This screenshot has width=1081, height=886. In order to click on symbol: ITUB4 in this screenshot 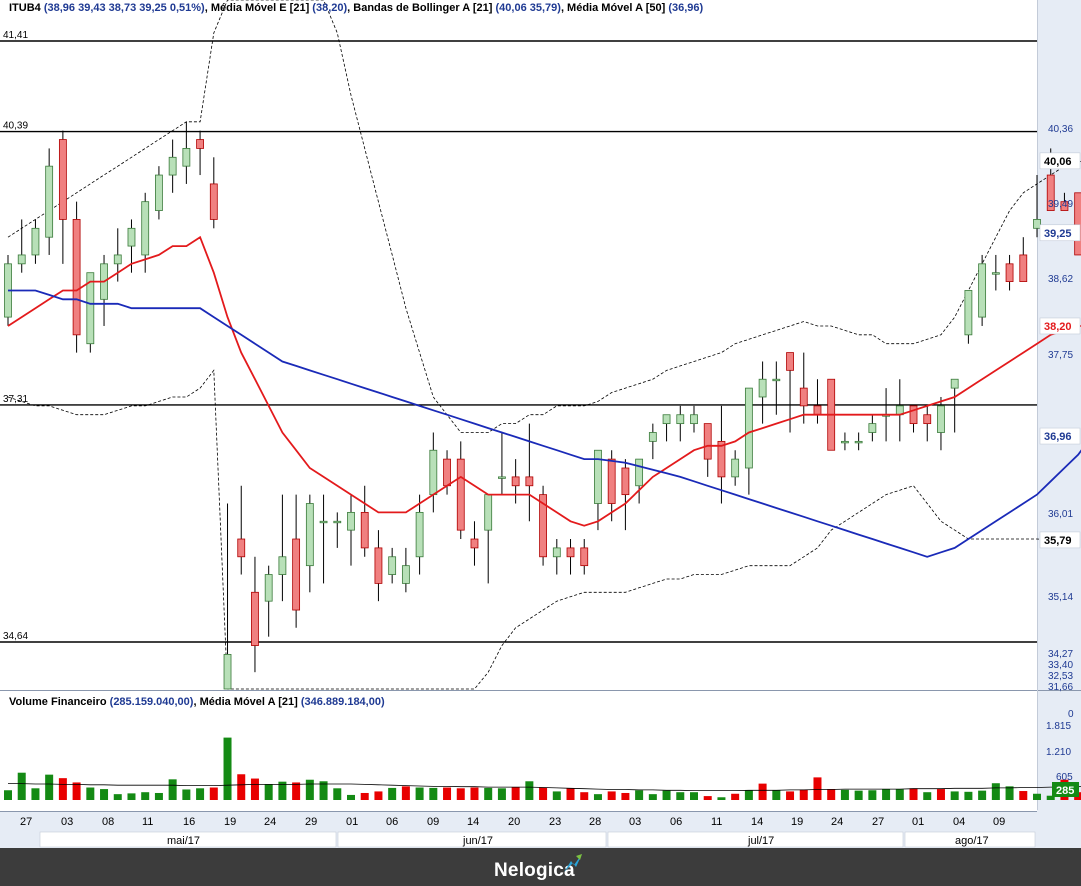, I will do `click(25, 8)`.